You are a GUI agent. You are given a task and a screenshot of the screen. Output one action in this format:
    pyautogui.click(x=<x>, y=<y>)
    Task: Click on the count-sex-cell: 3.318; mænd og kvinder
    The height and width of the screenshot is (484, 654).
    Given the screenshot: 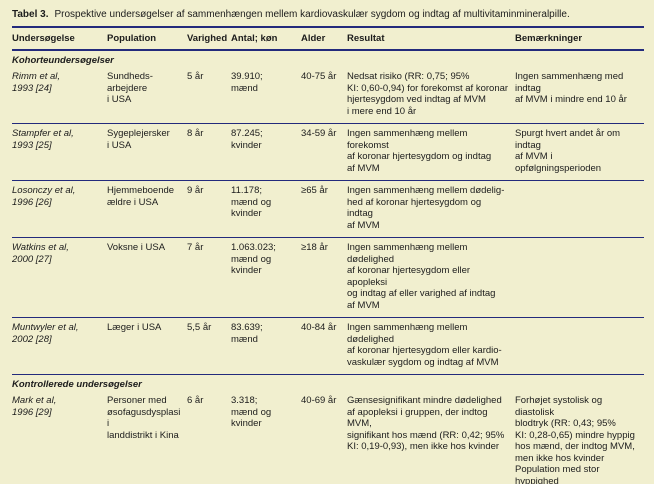 What is the action you would take?
    pyautogui.click(x=251, y=412)
    